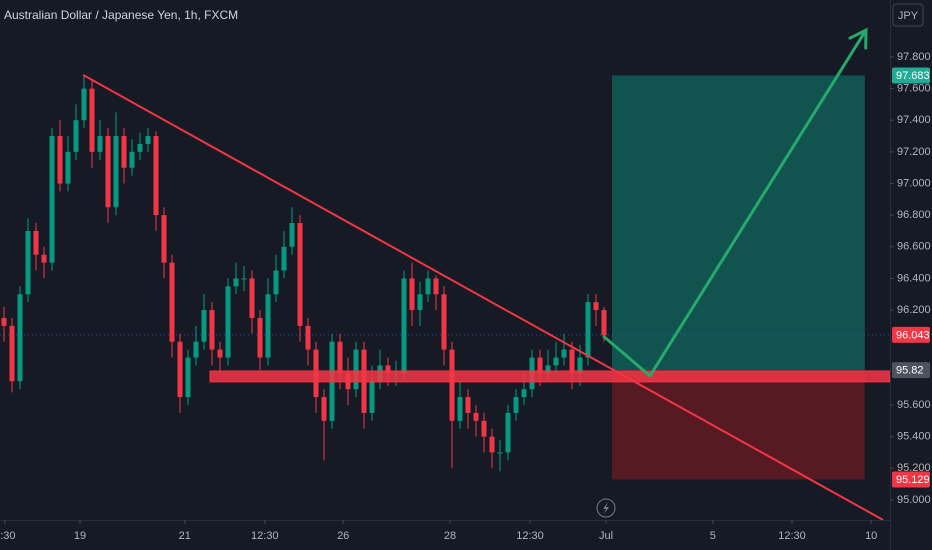 This screenshot has width=932, height=550. What do you see at coordinates (914, 215) in the screenshot?
I see `y-tick-label: 96.800` at bounding box center [914, 215].